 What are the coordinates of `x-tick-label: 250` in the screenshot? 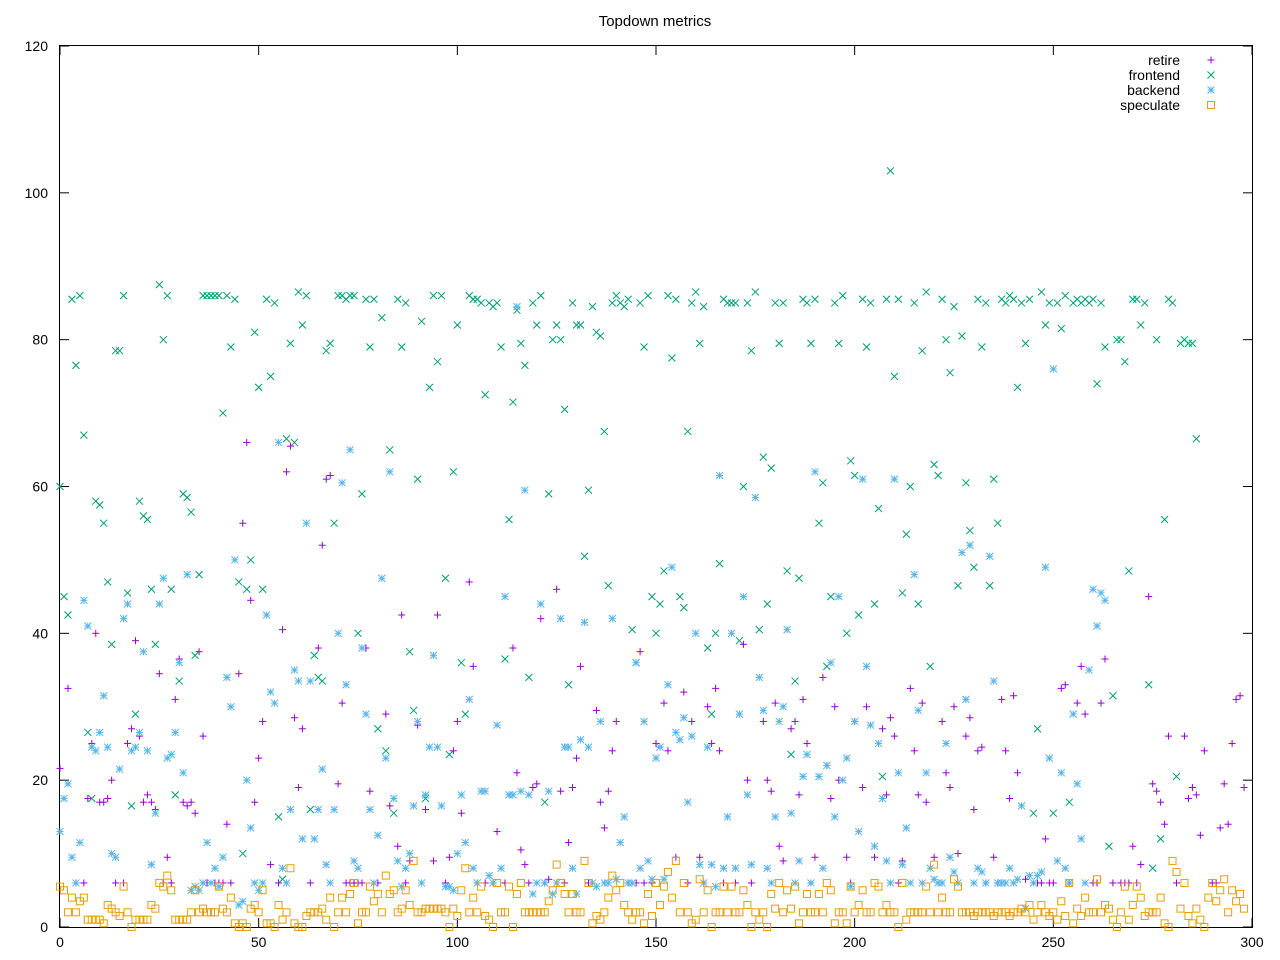 It's located at (1054, 942).